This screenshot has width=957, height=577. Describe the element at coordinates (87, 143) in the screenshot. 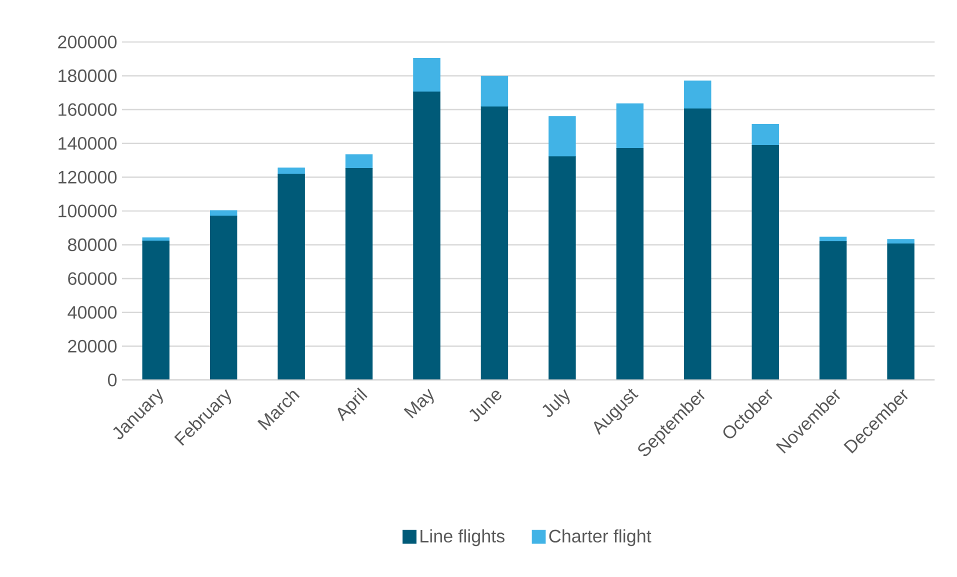

I see `y-tick-label: 140000` at that location.